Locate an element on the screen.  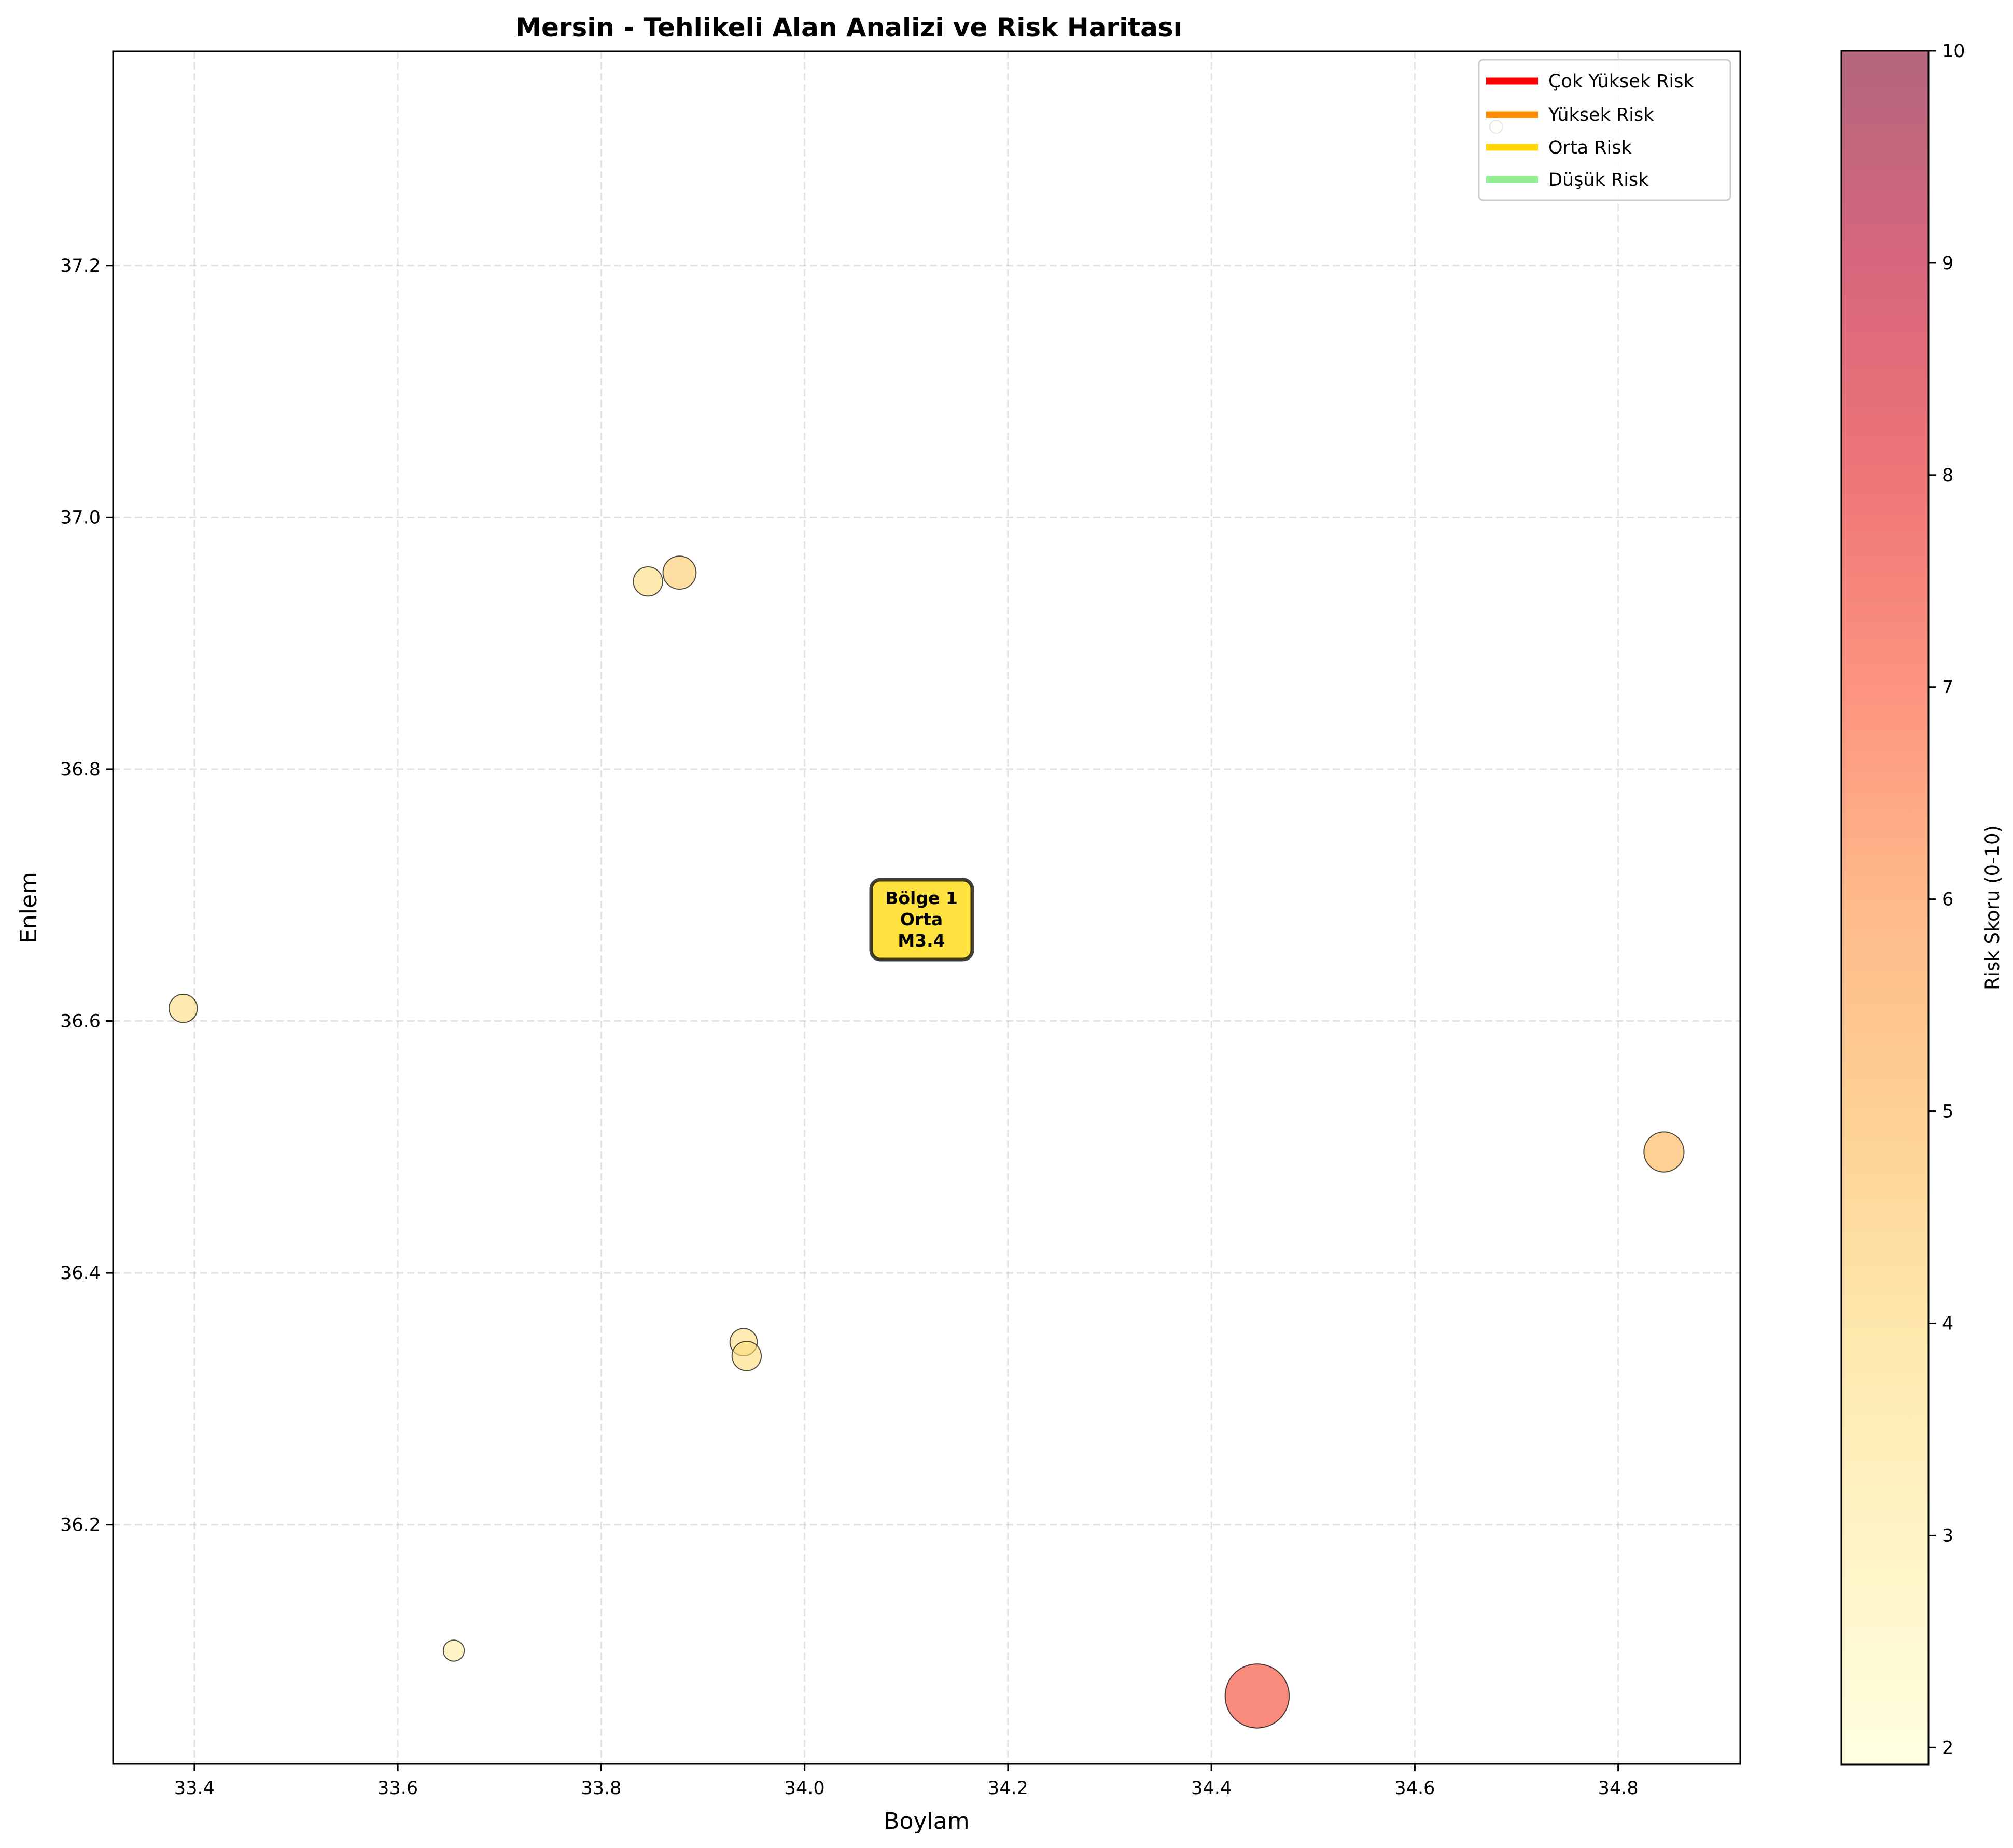
colorbar-tick-label: 9 is located at coordinates (1948, 263).